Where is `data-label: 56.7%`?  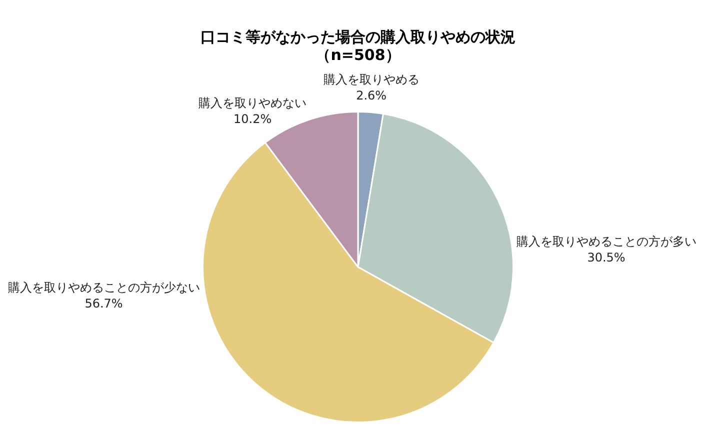 data-label: 56.7% is located at coordinates (103, 303).